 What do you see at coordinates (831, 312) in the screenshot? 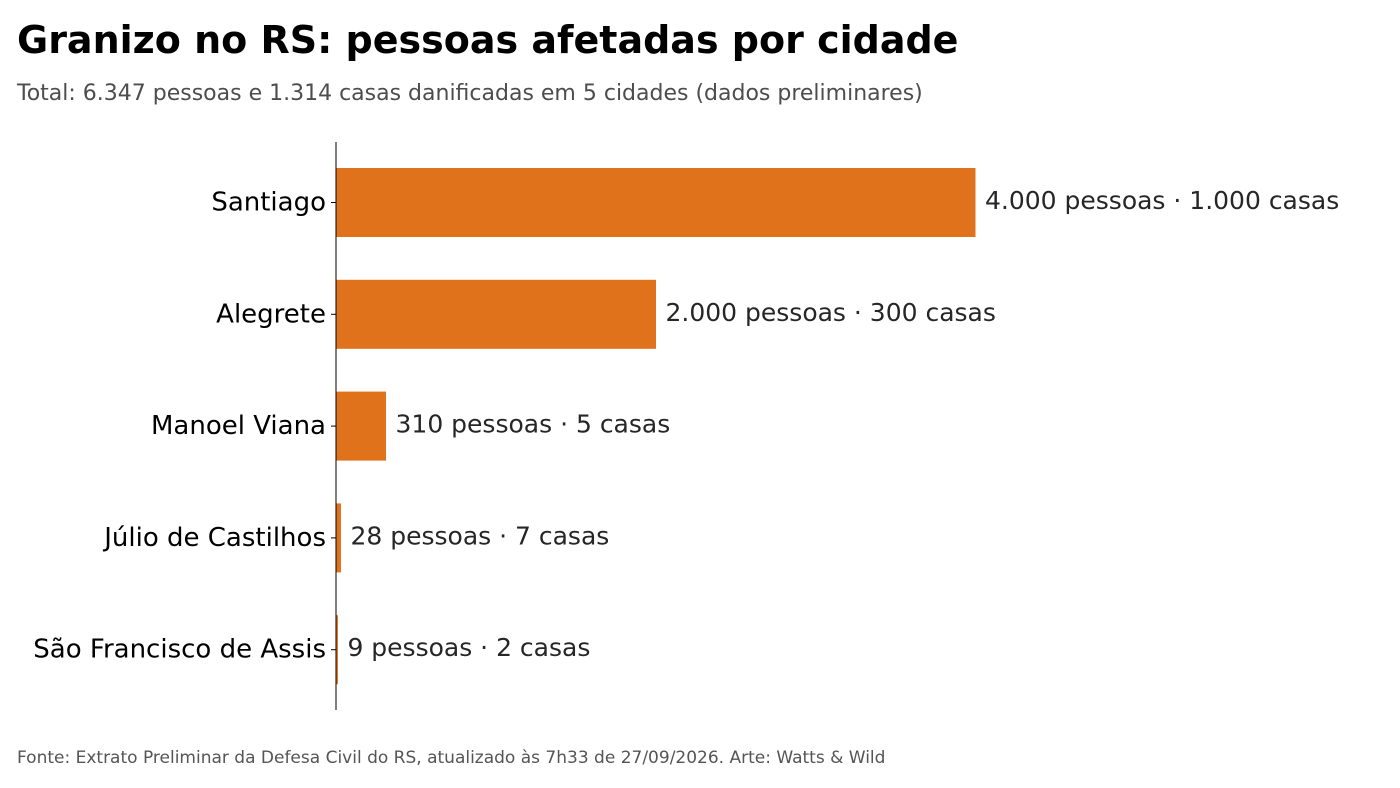
I see `data-label: 2.000 pessoas · 300 casas` at bounding box center [831, 312].